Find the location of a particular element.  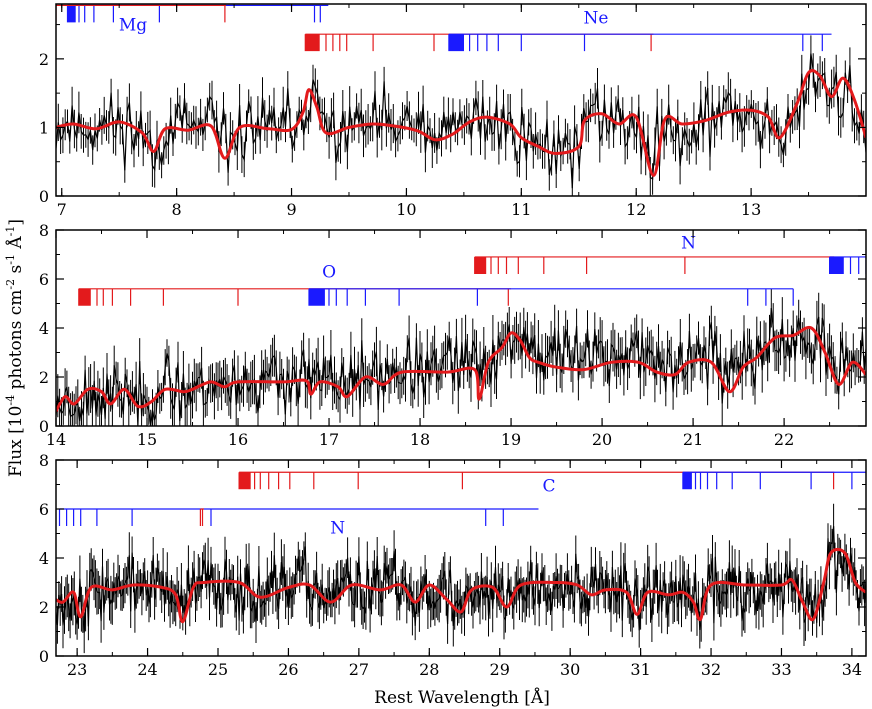

x-tick-label: 33 is located at coordinates (781, 669).